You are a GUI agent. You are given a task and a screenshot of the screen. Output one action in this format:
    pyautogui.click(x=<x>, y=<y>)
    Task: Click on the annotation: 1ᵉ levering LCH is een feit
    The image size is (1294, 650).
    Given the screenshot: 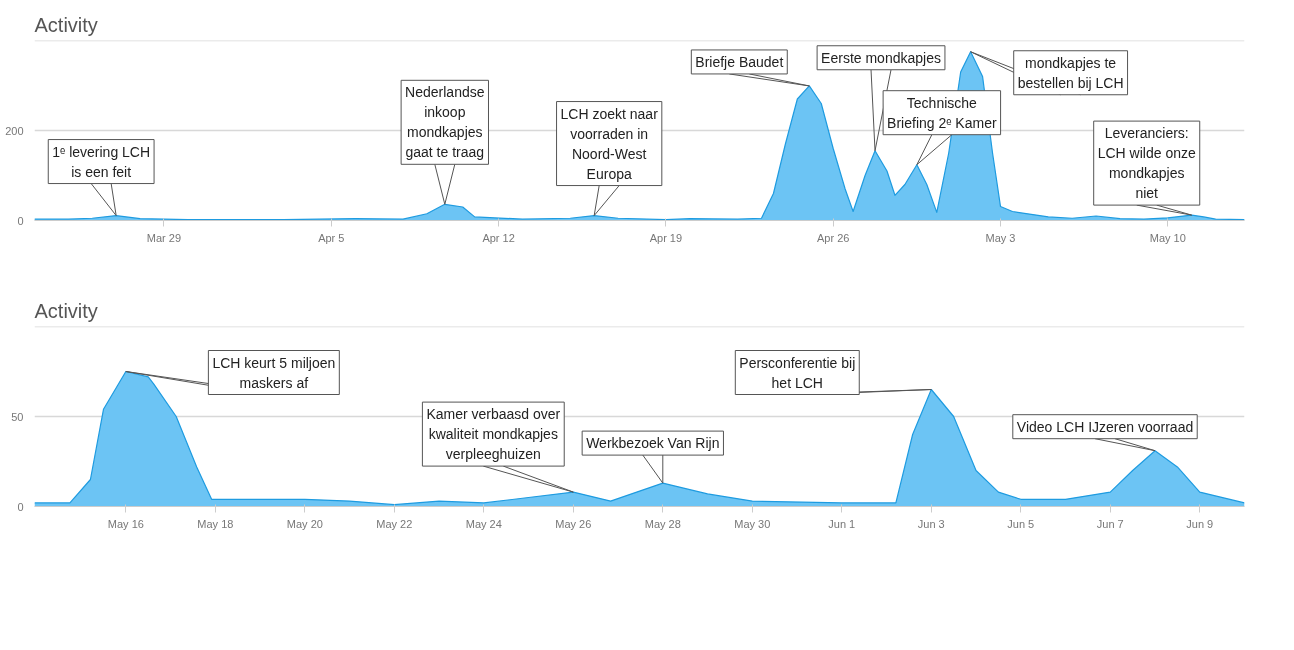 What is the action you would take?
    pyautogui.click(x=101, y=161)
    